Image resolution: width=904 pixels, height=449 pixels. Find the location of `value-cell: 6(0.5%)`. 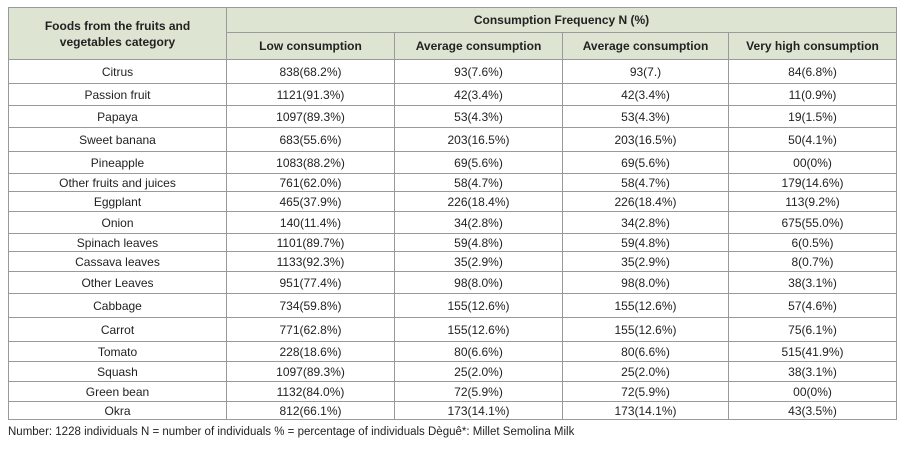

value-cell: 6(0.5%) is located at coordinates (812, 242).